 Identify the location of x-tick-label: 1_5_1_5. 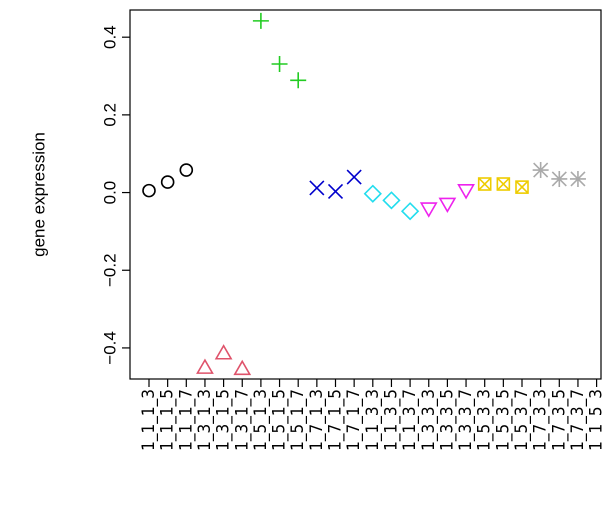
(280, 420).